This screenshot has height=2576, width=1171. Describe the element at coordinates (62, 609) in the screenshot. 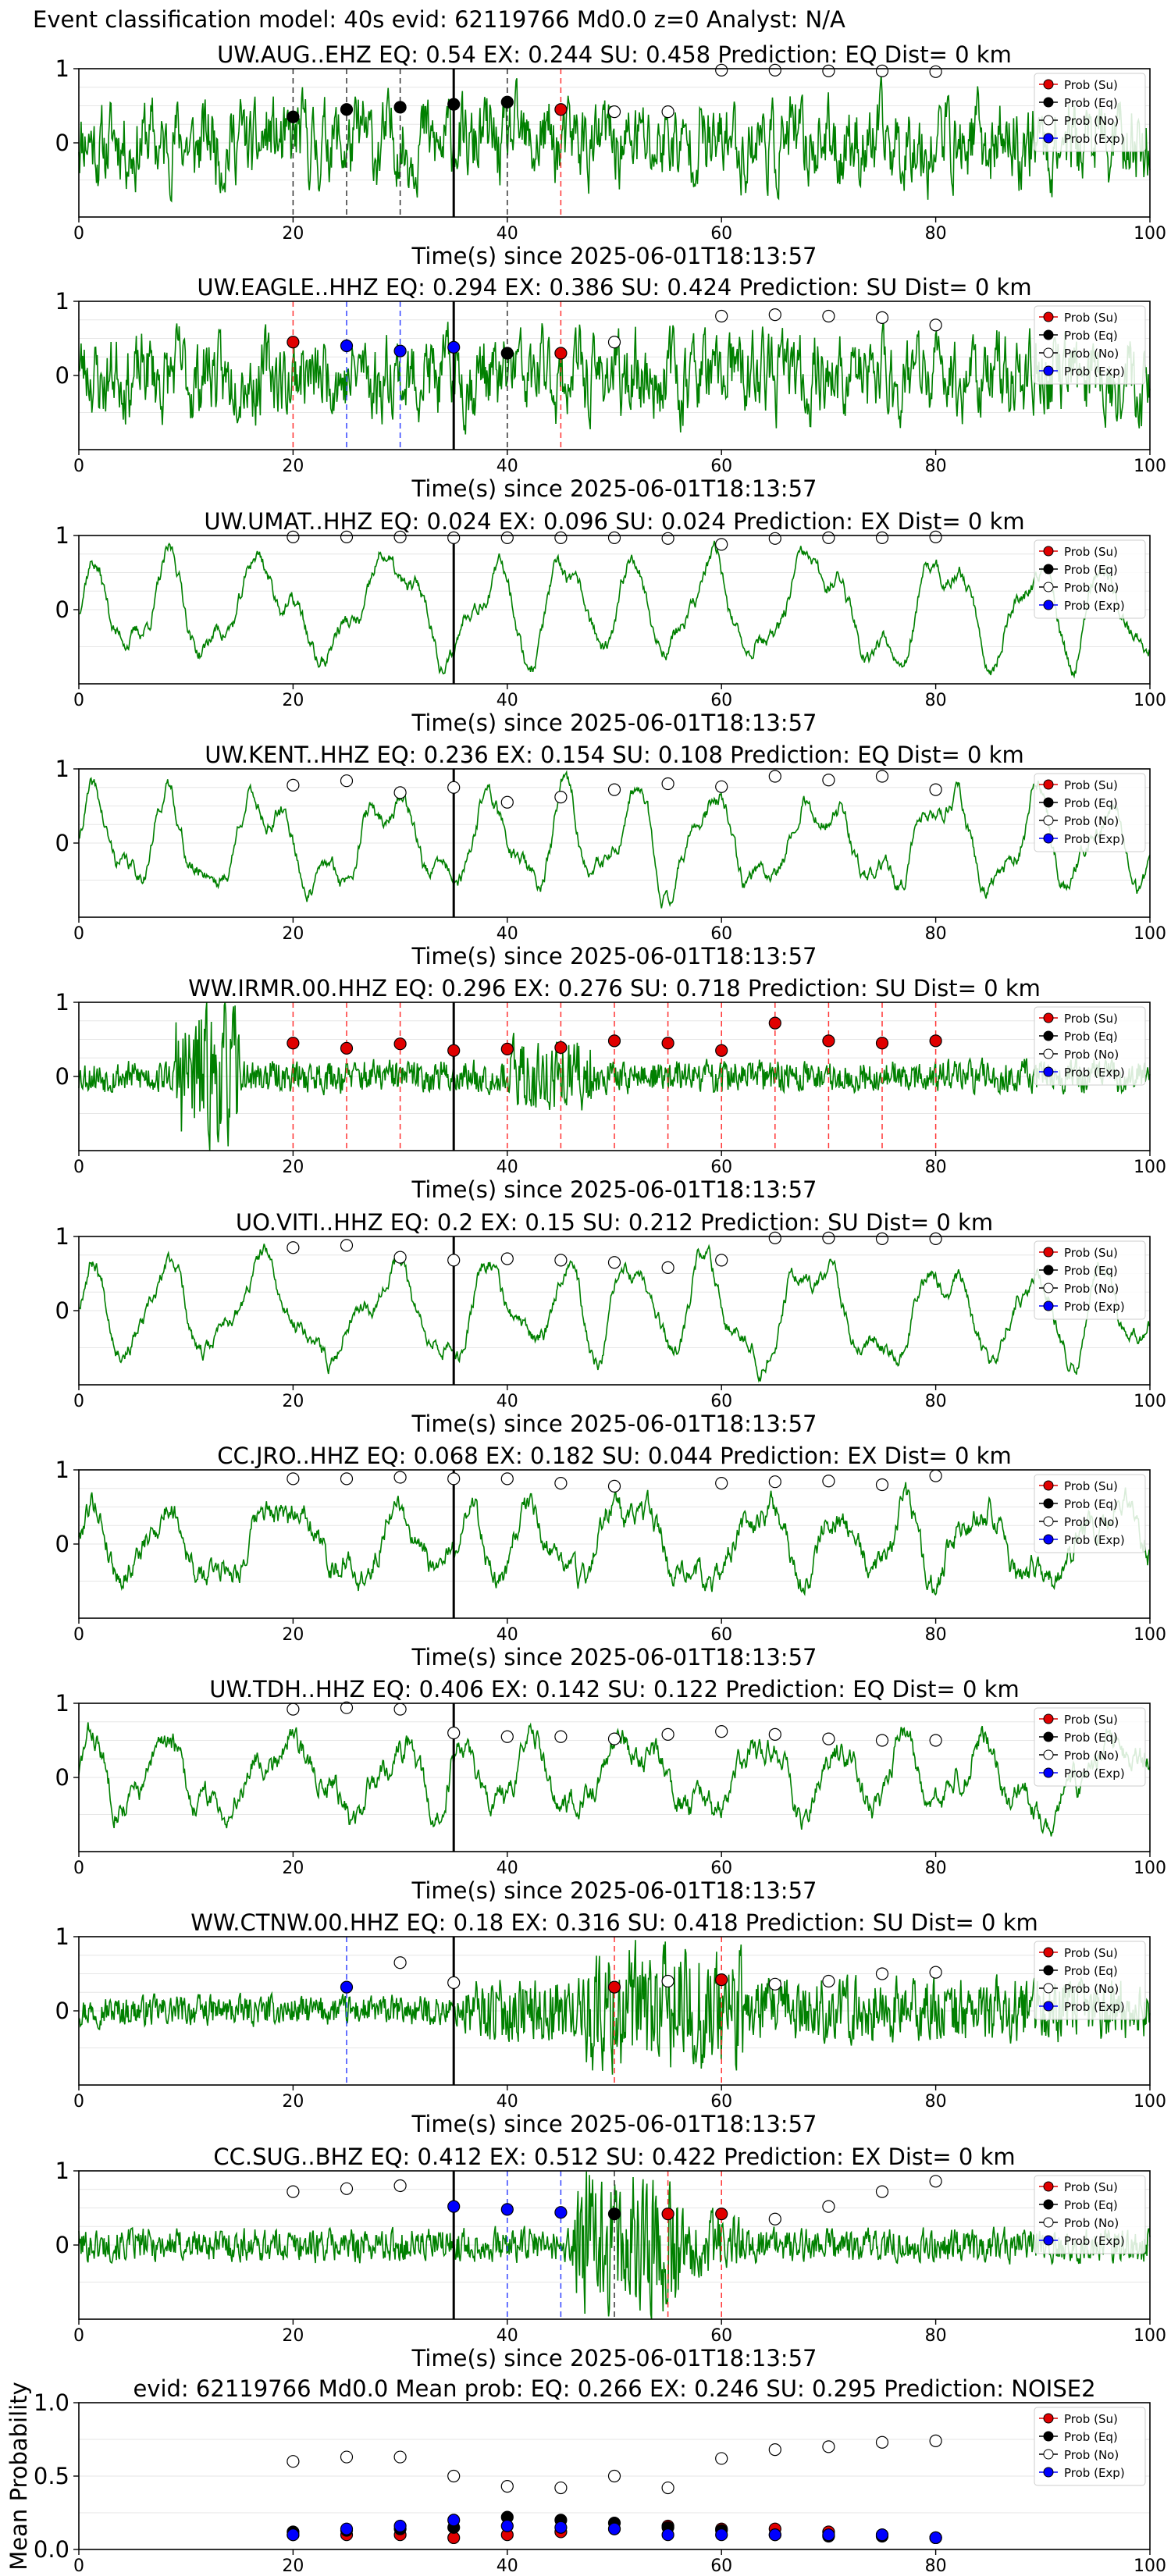

I see `y-tick-label: 0` at that location.